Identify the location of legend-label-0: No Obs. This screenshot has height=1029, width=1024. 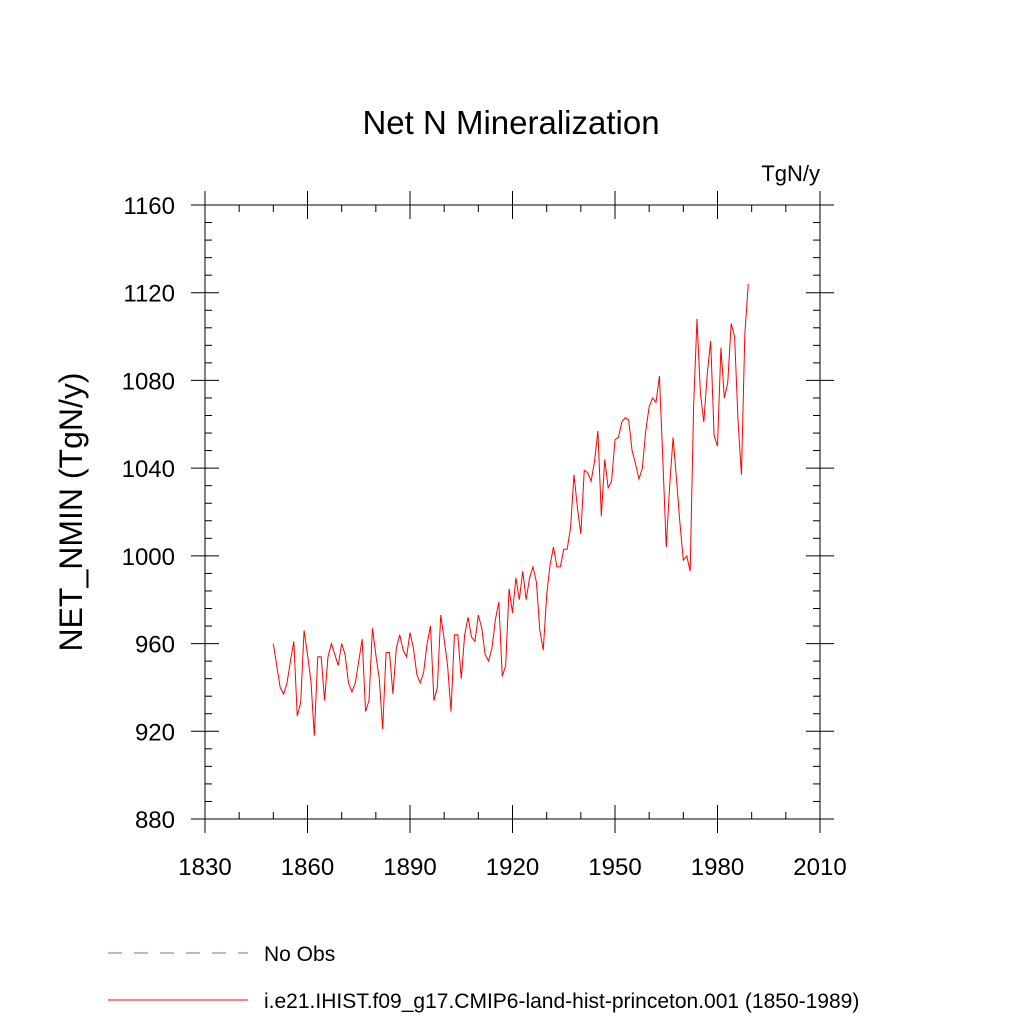
(299, 954).